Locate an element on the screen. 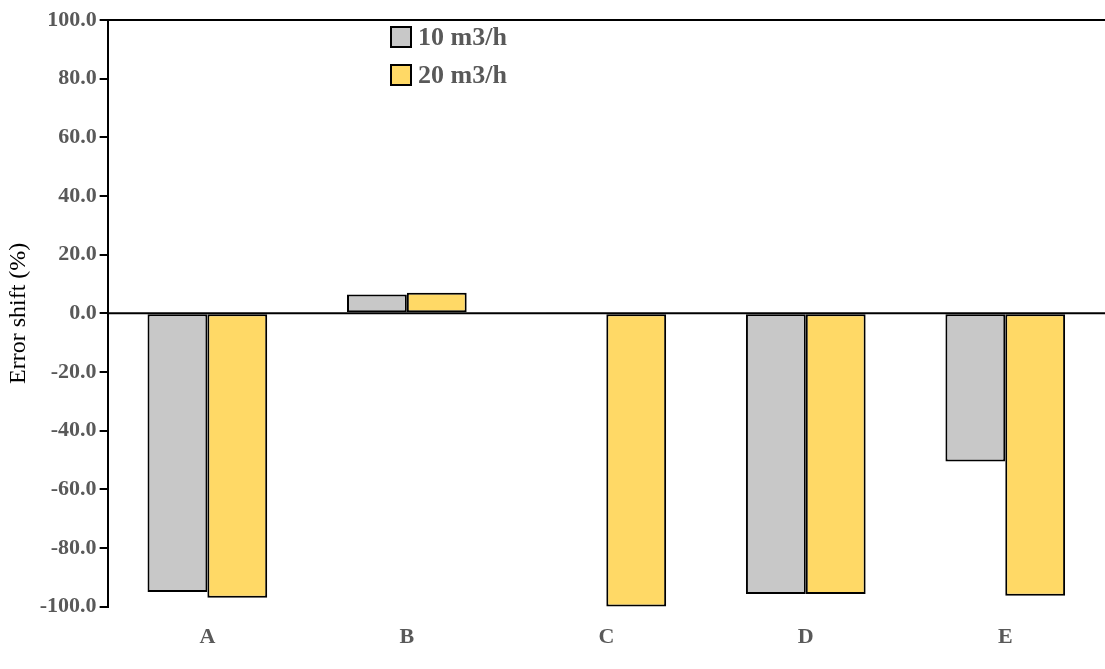  y-tick-label: 20.0 is located at coordinates (77, 253).